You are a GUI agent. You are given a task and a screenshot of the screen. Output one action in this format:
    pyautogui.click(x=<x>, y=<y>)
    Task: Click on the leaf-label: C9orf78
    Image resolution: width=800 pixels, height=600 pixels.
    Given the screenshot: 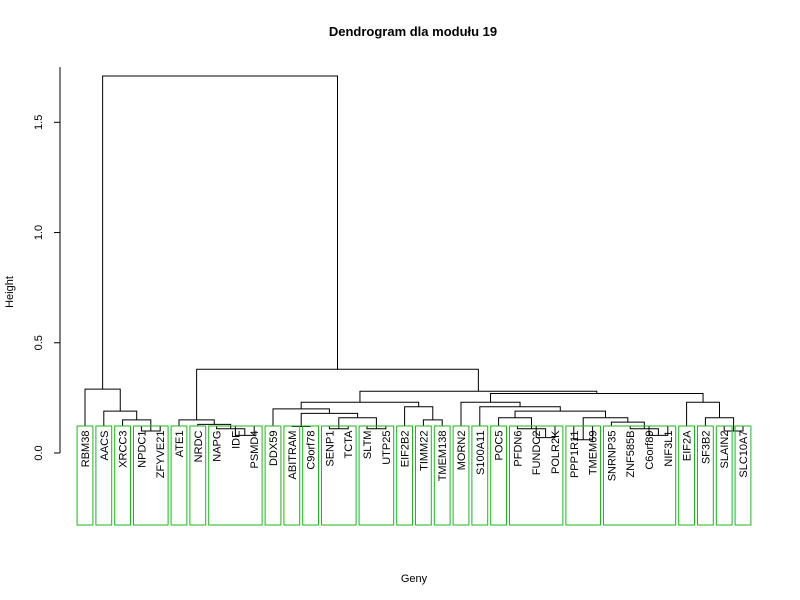 What is the action you would take?
    pyautogui.click(x=312, y=450)
    